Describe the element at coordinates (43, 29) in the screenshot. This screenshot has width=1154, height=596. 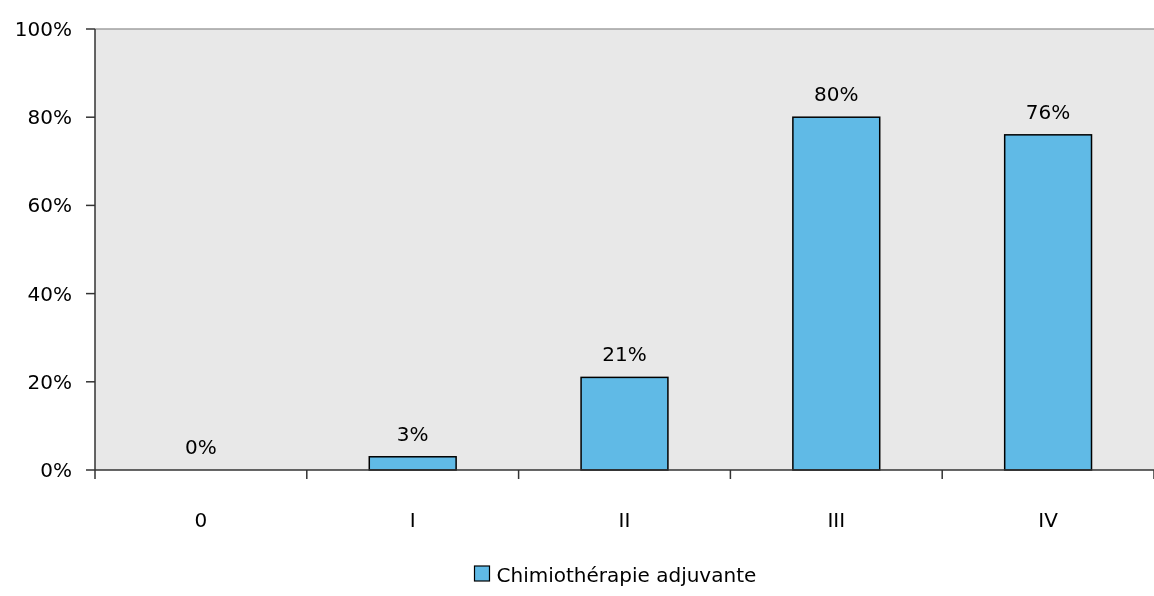
I see `y-tick-label: 100%` at that location.